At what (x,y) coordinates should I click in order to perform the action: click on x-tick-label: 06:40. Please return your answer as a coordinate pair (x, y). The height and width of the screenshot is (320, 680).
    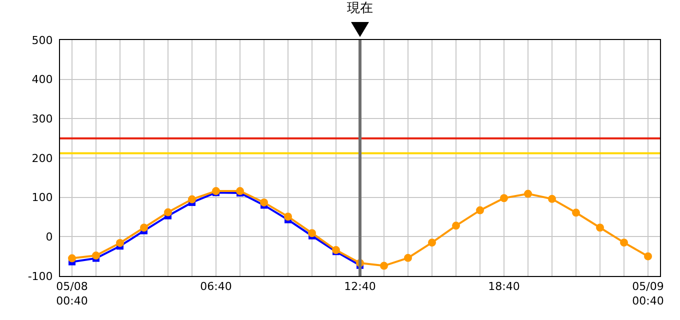
    Looking at the image, I should click on (216, 287).